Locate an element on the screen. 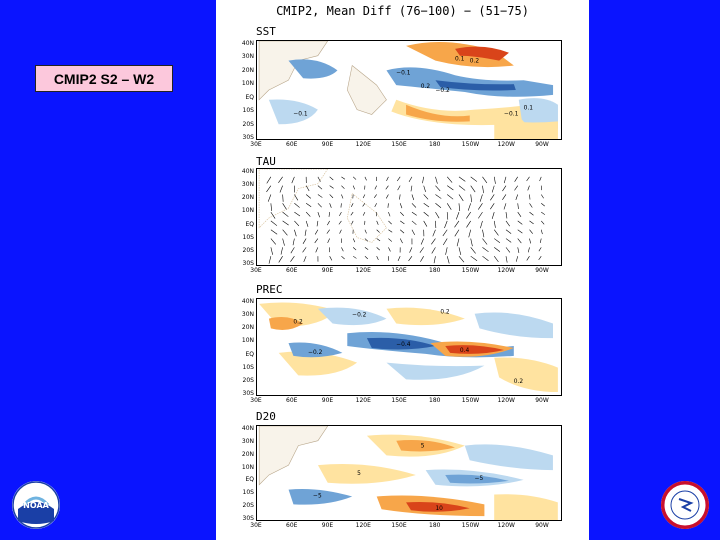 The image size is (720, 540). lat-tick-label: 20N is located at coordinates (247, 70).